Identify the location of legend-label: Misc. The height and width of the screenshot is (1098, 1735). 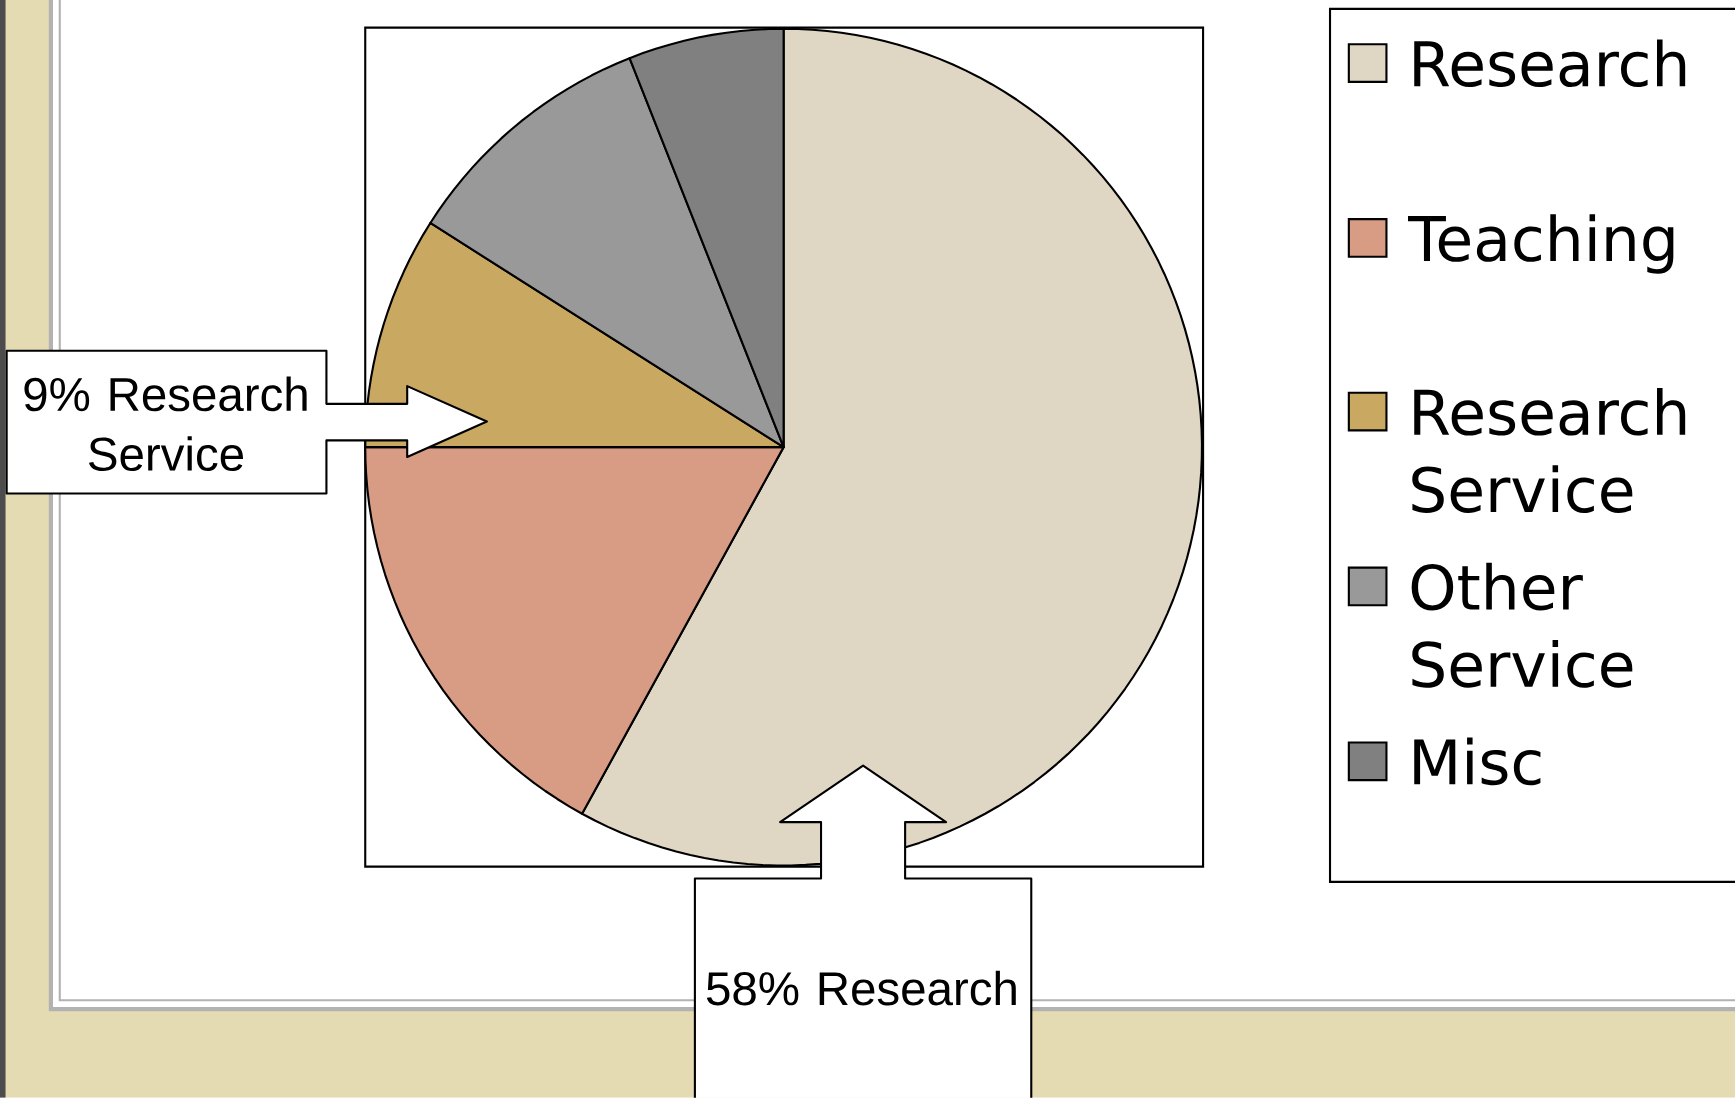
(1477, 761).